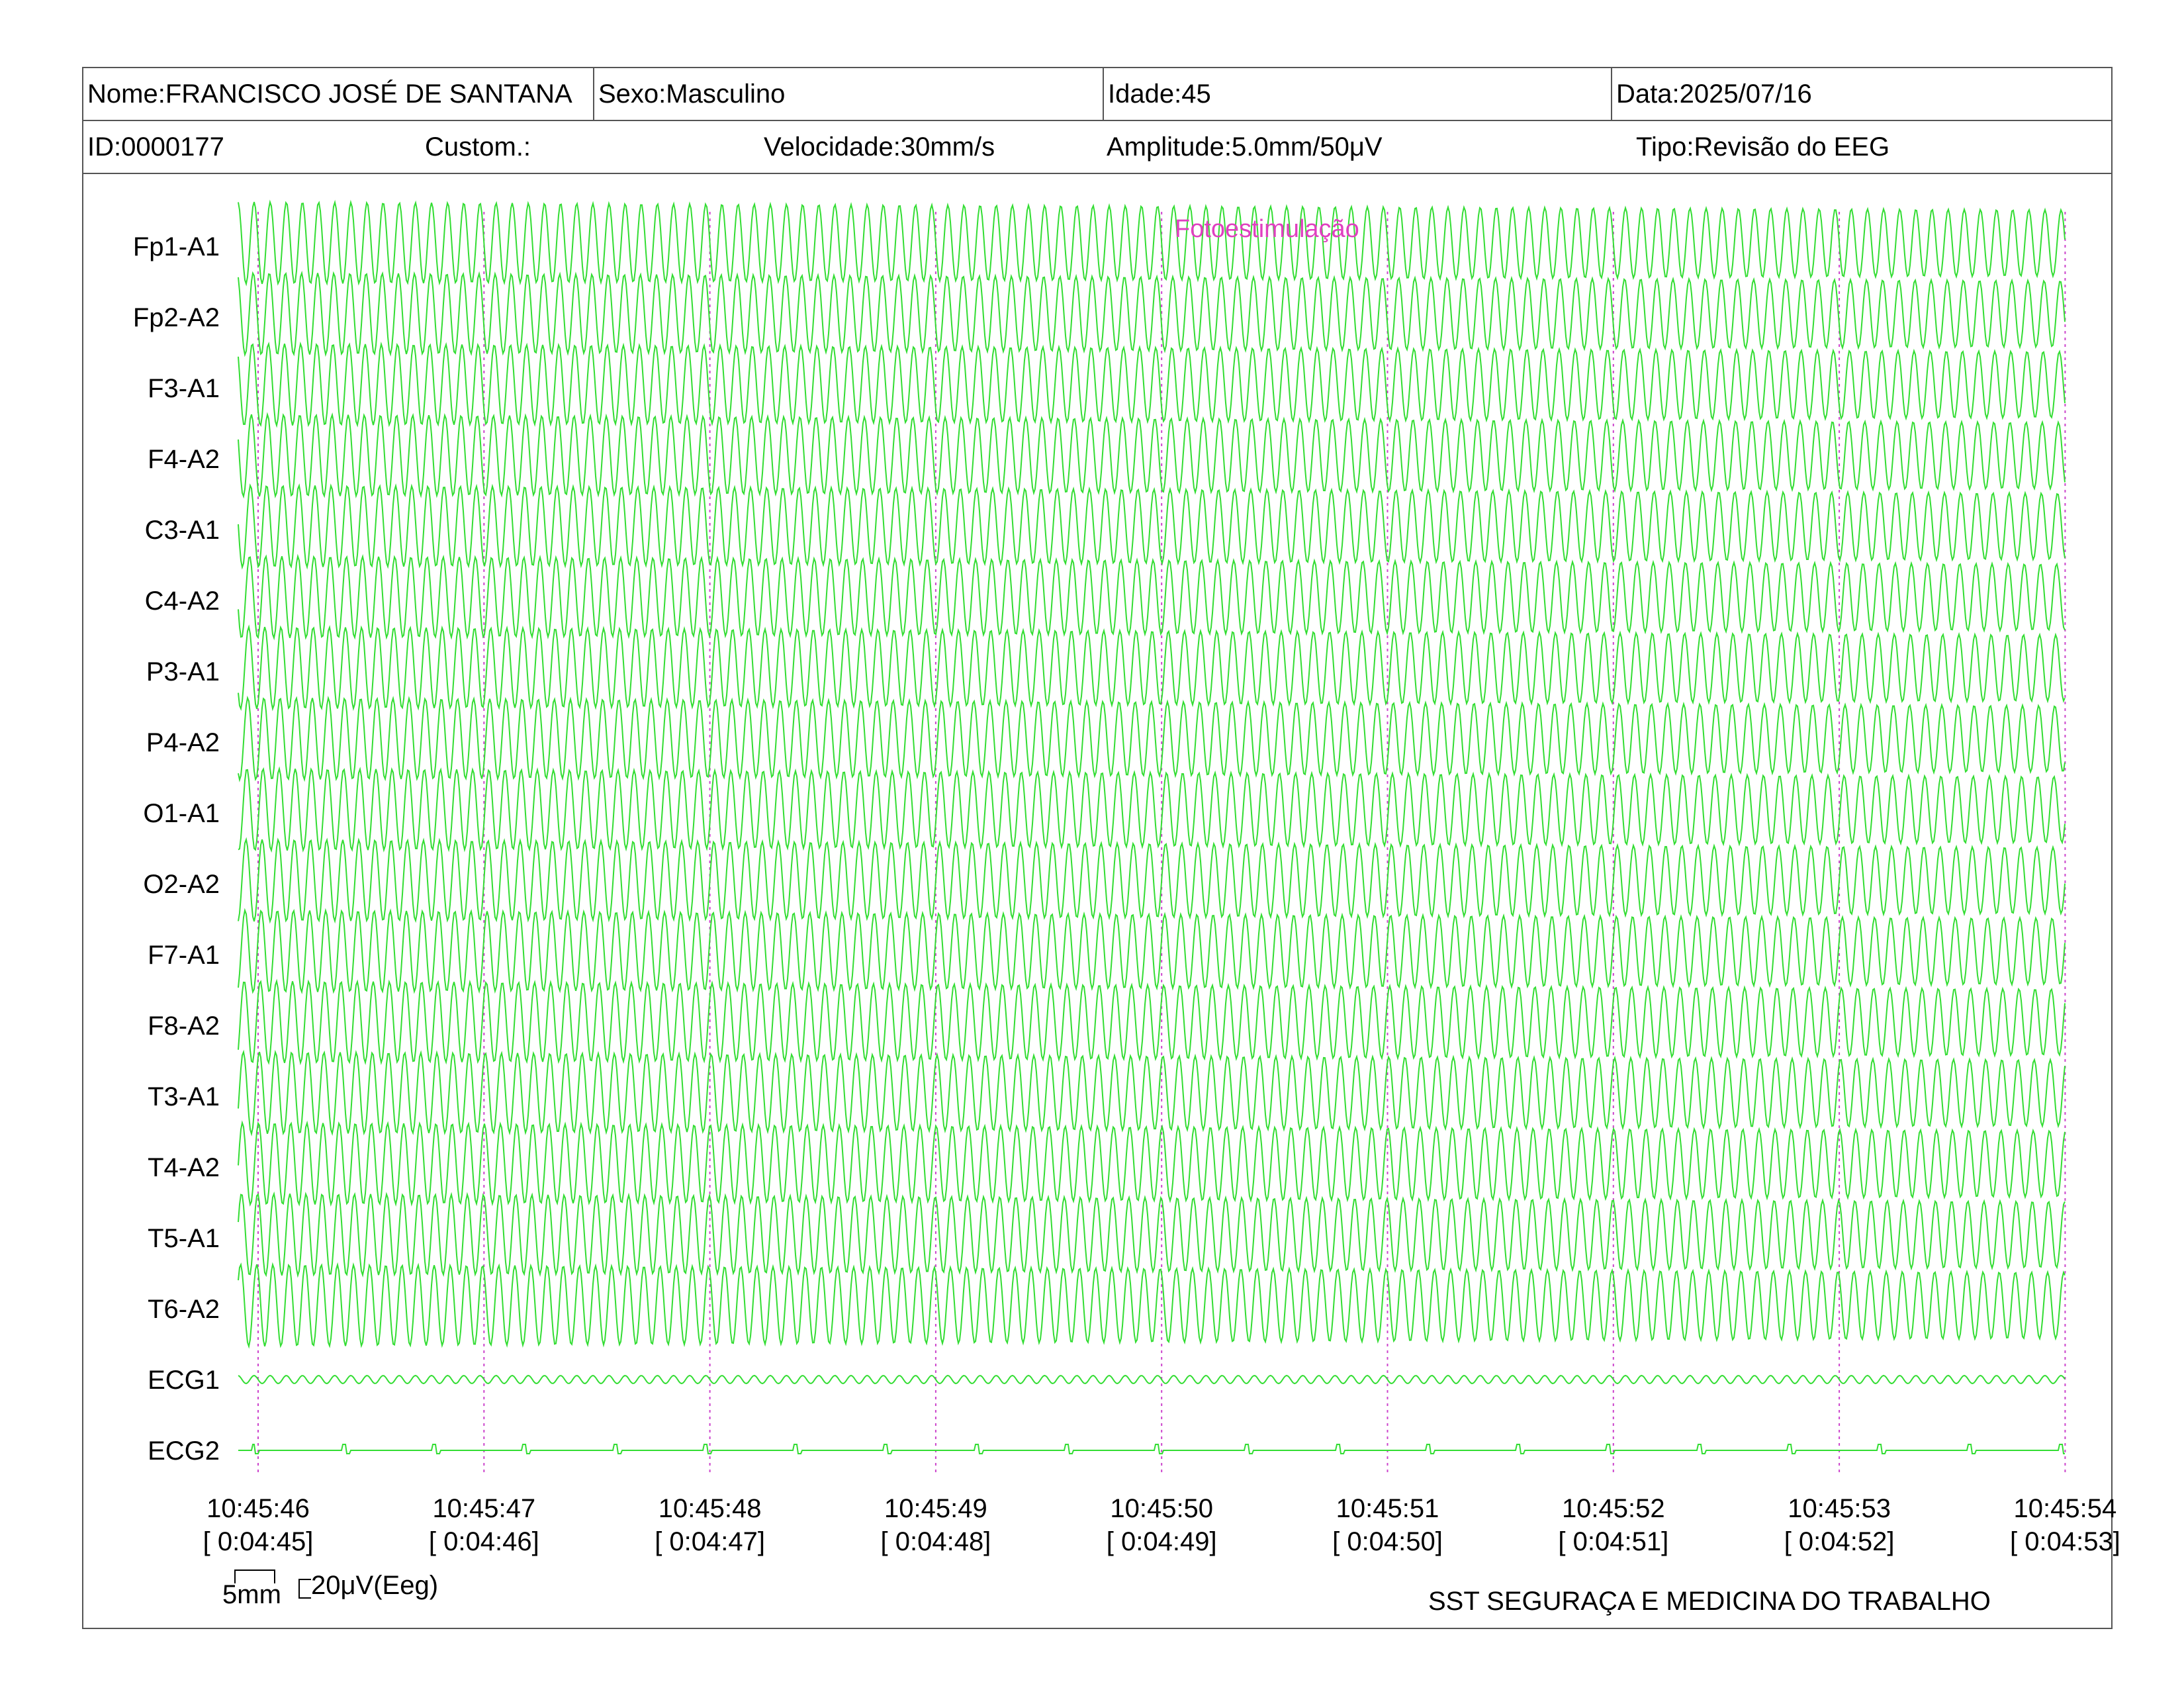  What do you see at coordinates (936, 1541) in the screenshot?
I see `elapsed-tick-label: [ 0:04:48]` at bounding box center [936, 1541].